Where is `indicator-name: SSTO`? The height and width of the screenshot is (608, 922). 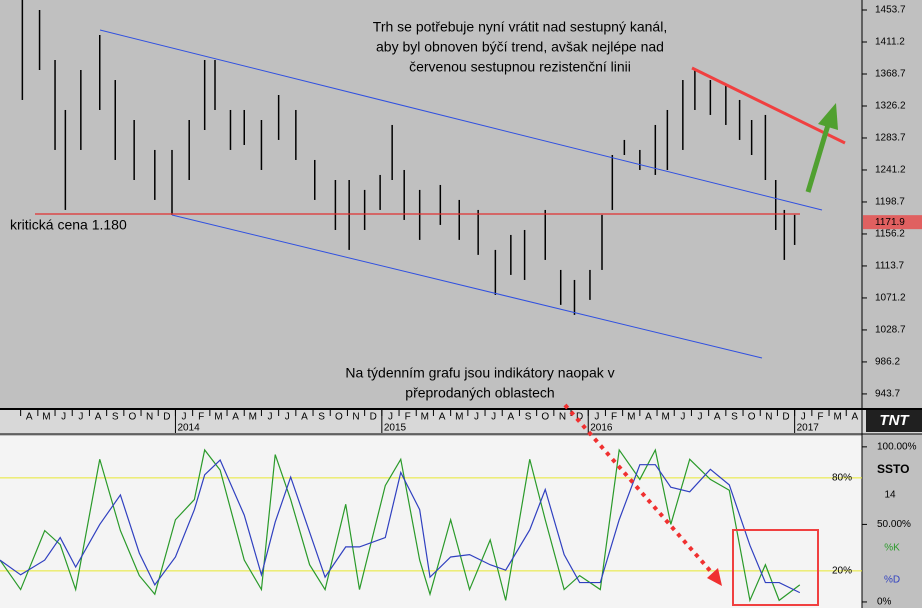
indicator-name: SSTO is located at coordinates (893, 469).